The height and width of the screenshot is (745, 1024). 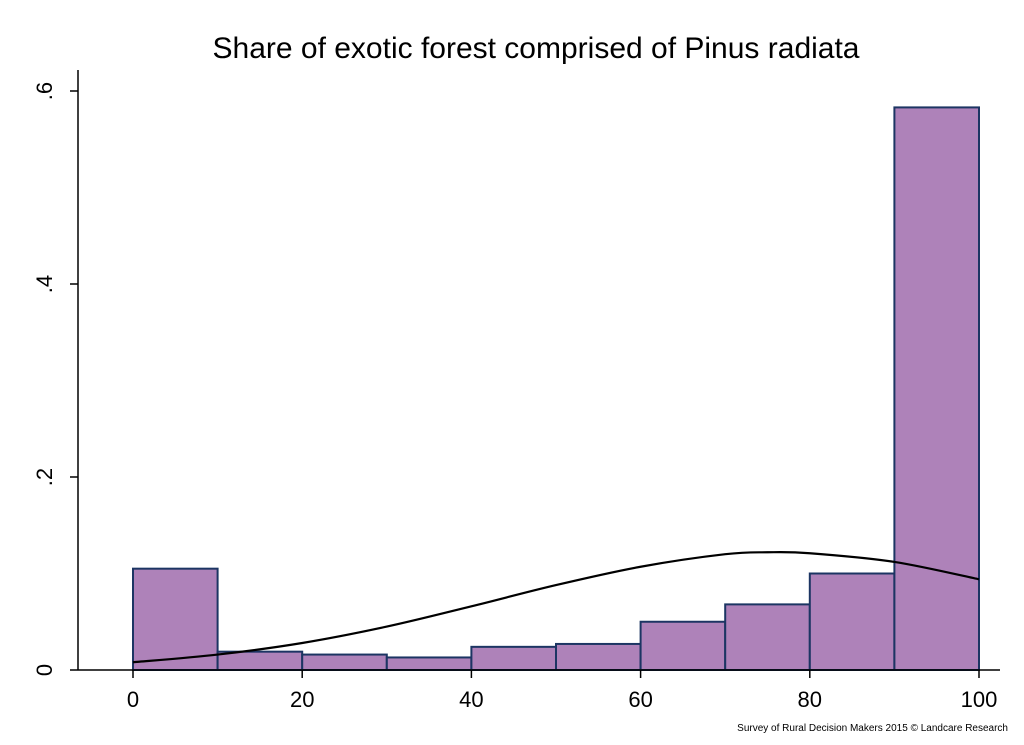 What do you see at coordinates (44, 91) in the screenshot?
I see `y-tick-label-3: .6` at bounding box center [44, 91].